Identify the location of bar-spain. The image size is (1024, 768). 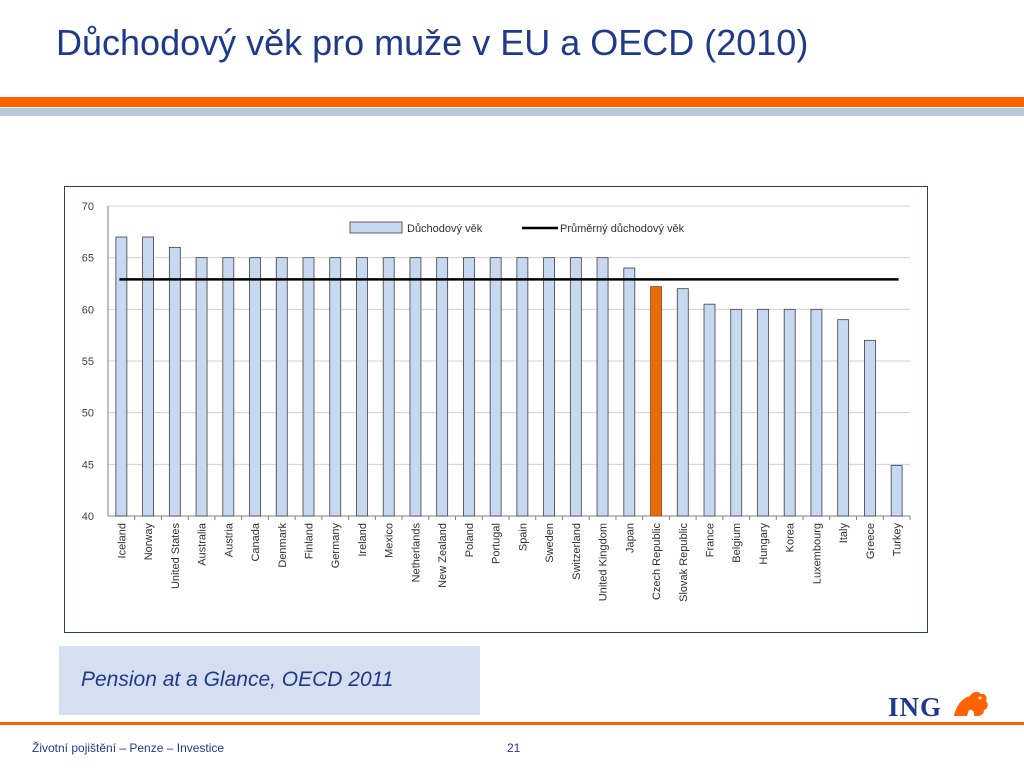
(522, 387).